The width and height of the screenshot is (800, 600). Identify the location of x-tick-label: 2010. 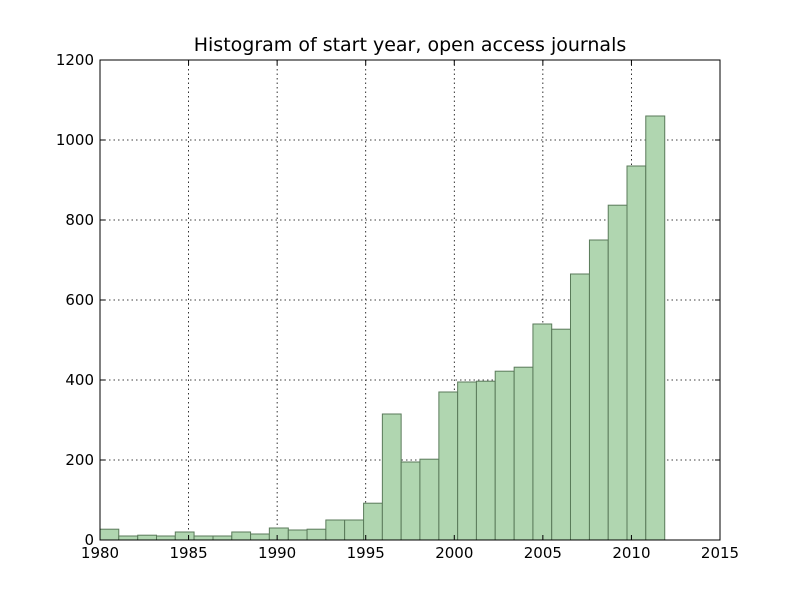
(631, 553).